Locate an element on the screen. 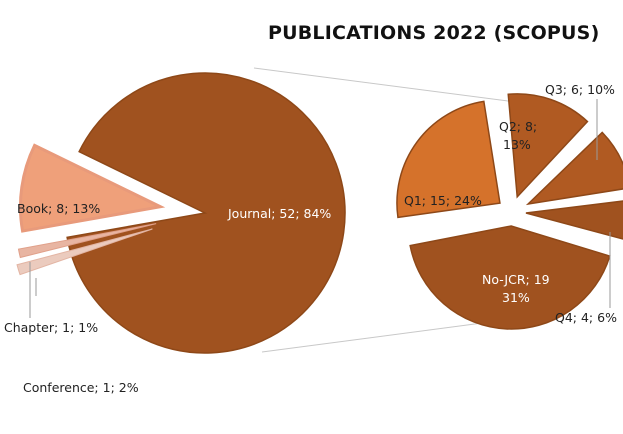 The image size is (623, 434). pie-slice-nojcr is located at coordinates (510, 277).